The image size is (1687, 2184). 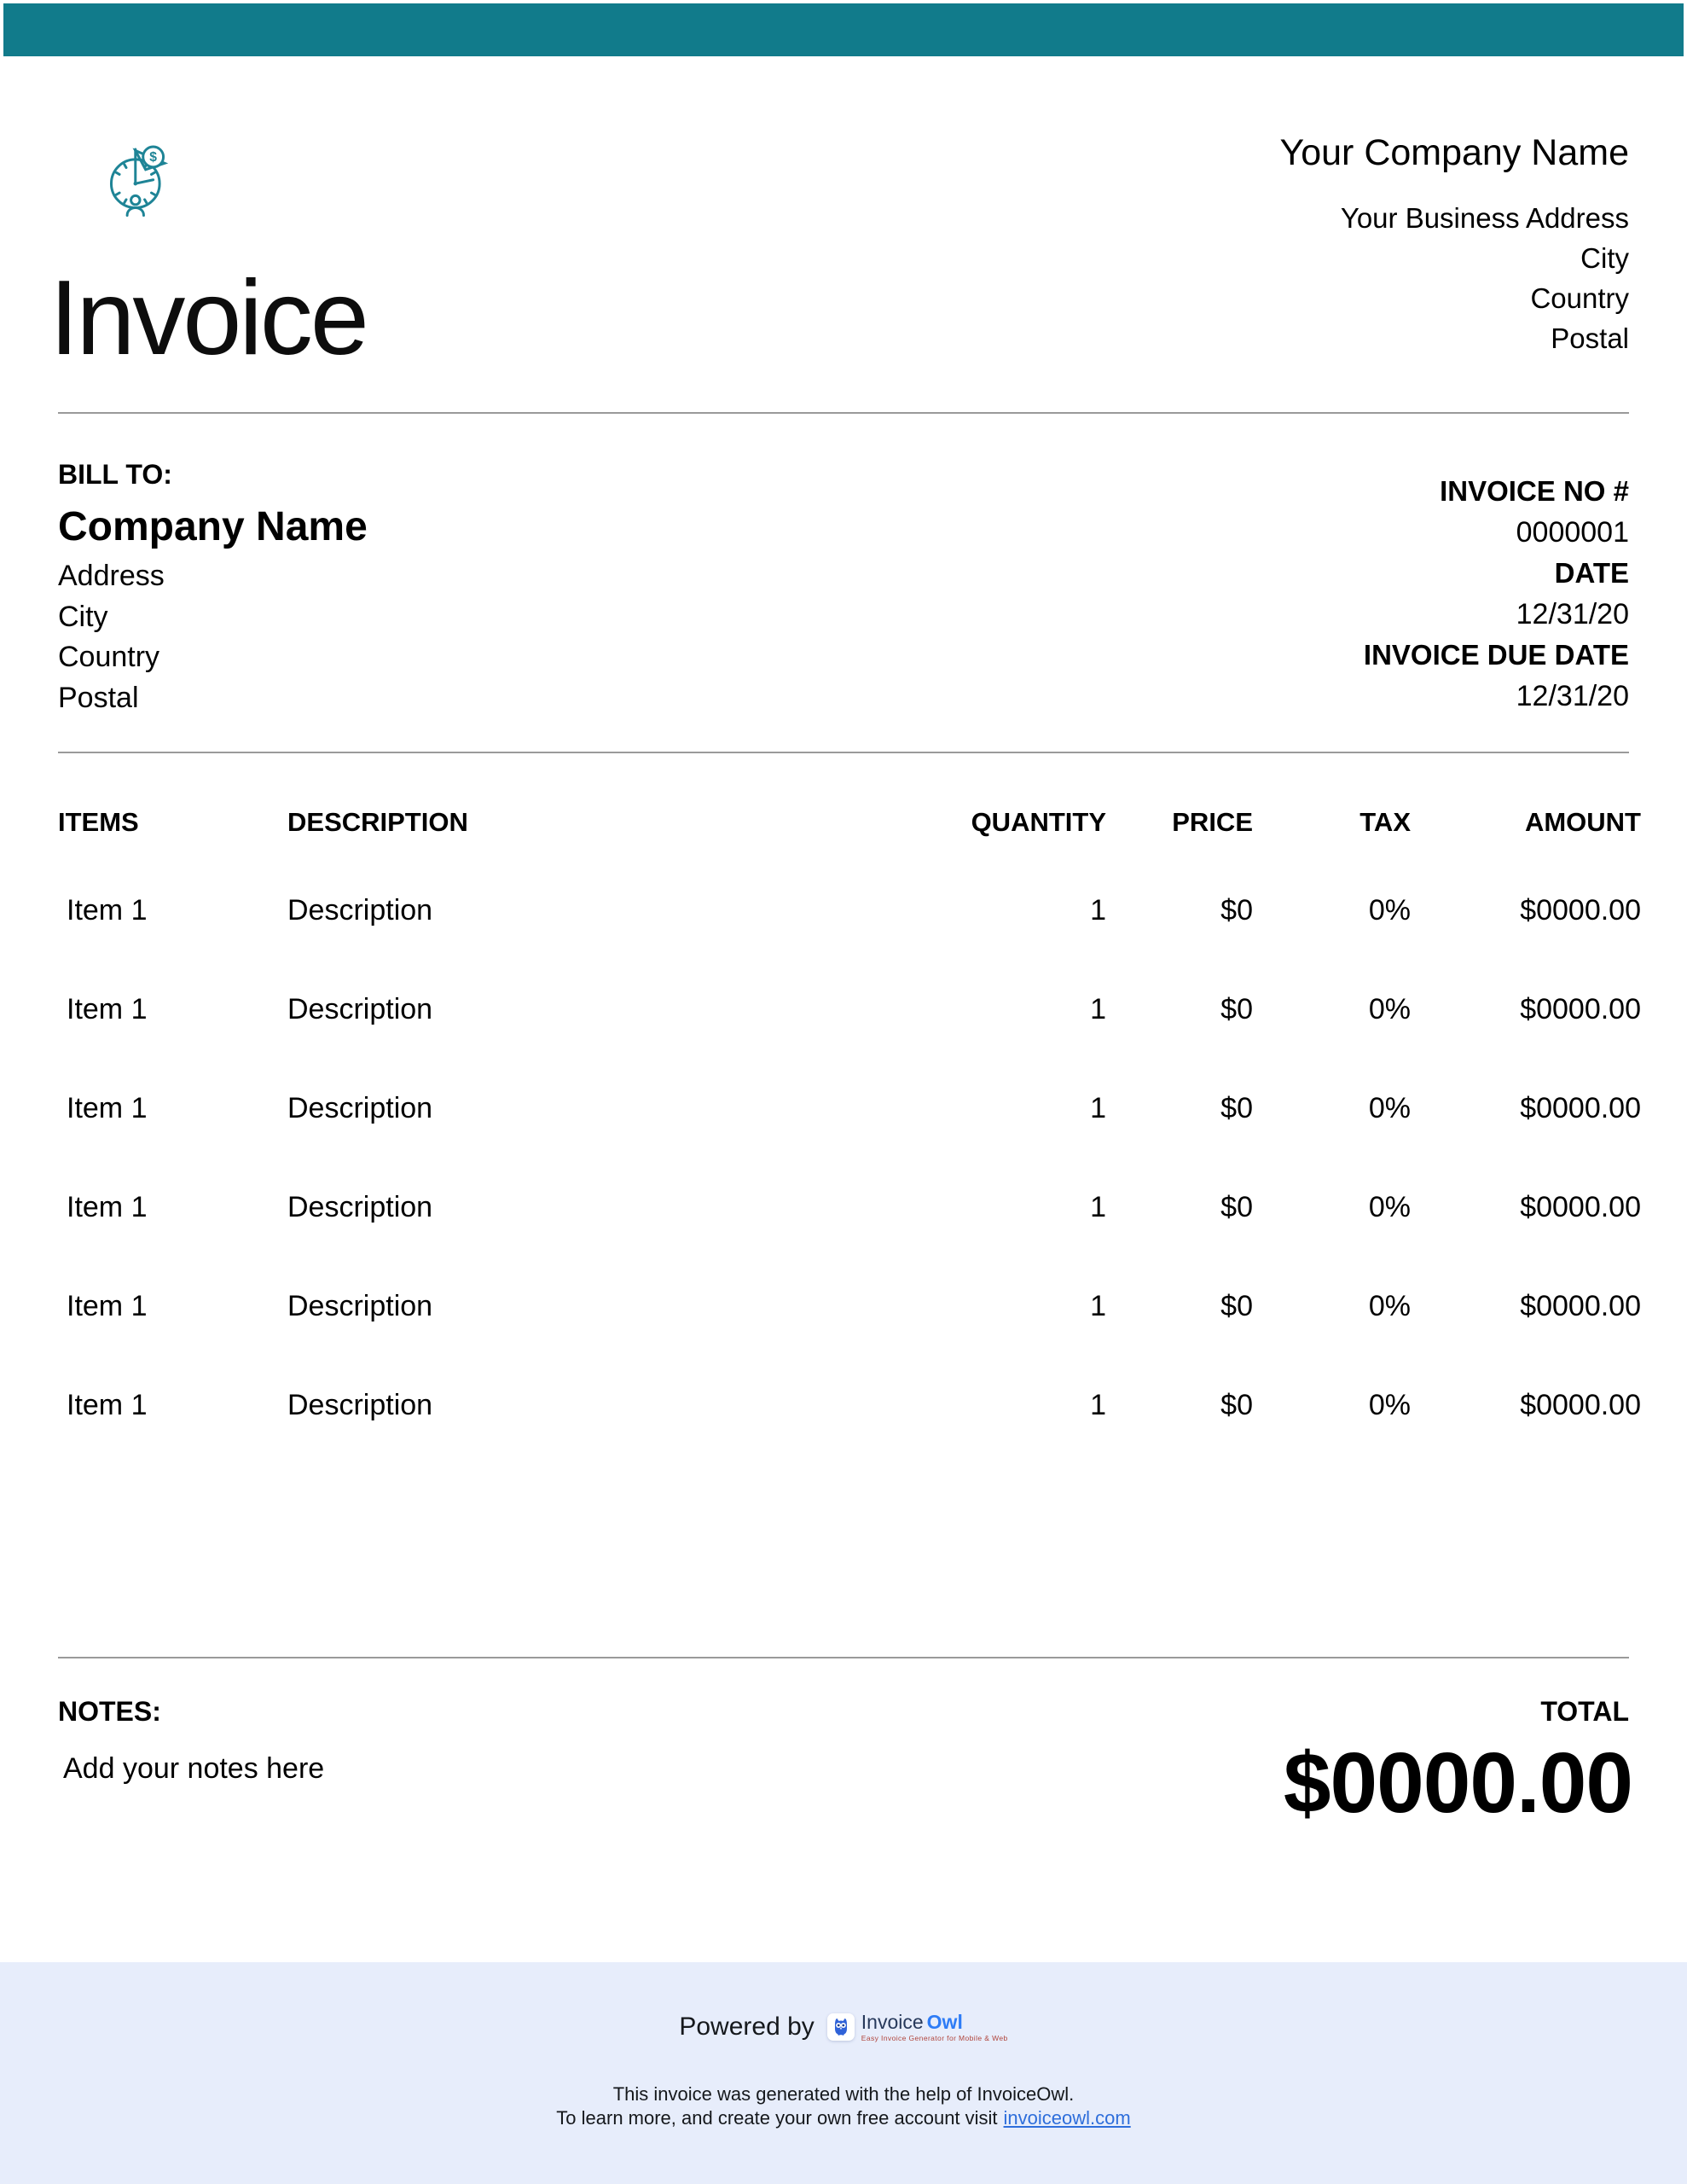 I want to click on invoice-date-label: DATE, so click(x=1592, y=573).